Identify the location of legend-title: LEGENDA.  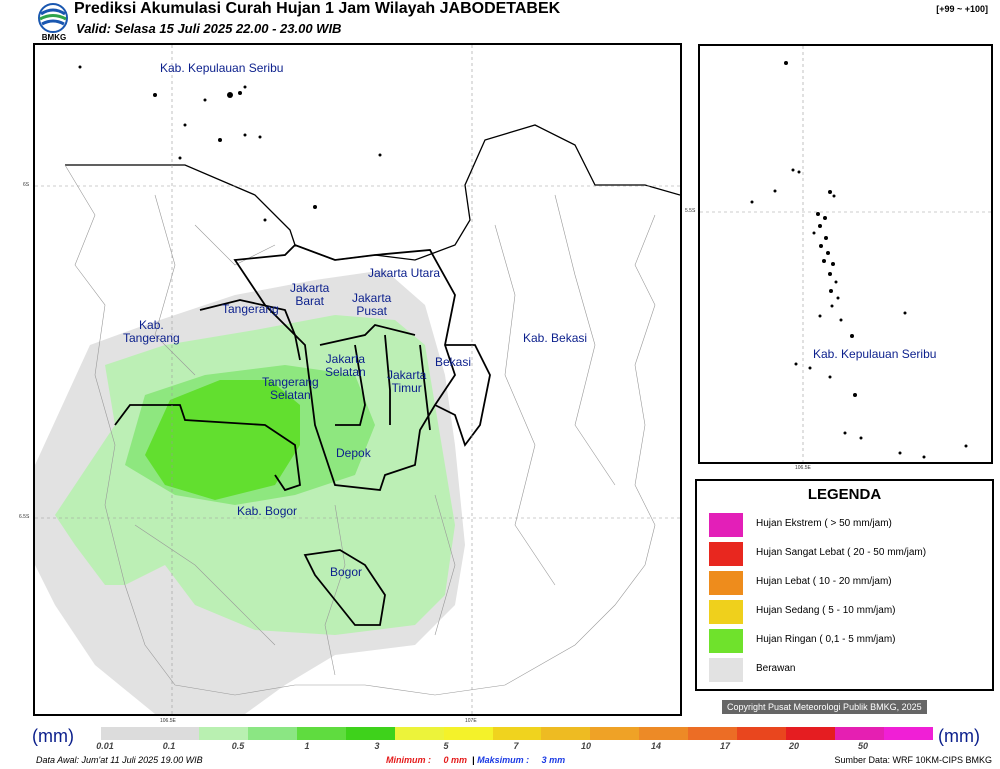
(844, 494).